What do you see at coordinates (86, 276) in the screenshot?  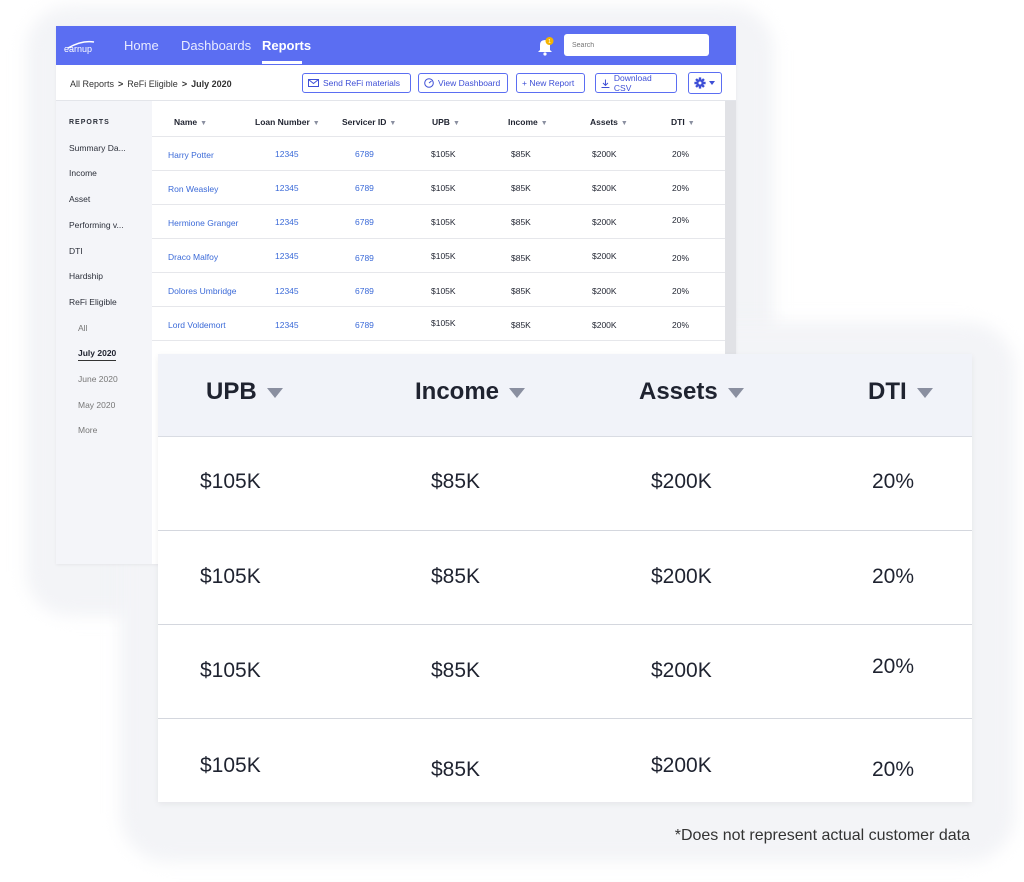 I see `sidebar-item-hardship: Hardship` at bounding box center [86, 276].